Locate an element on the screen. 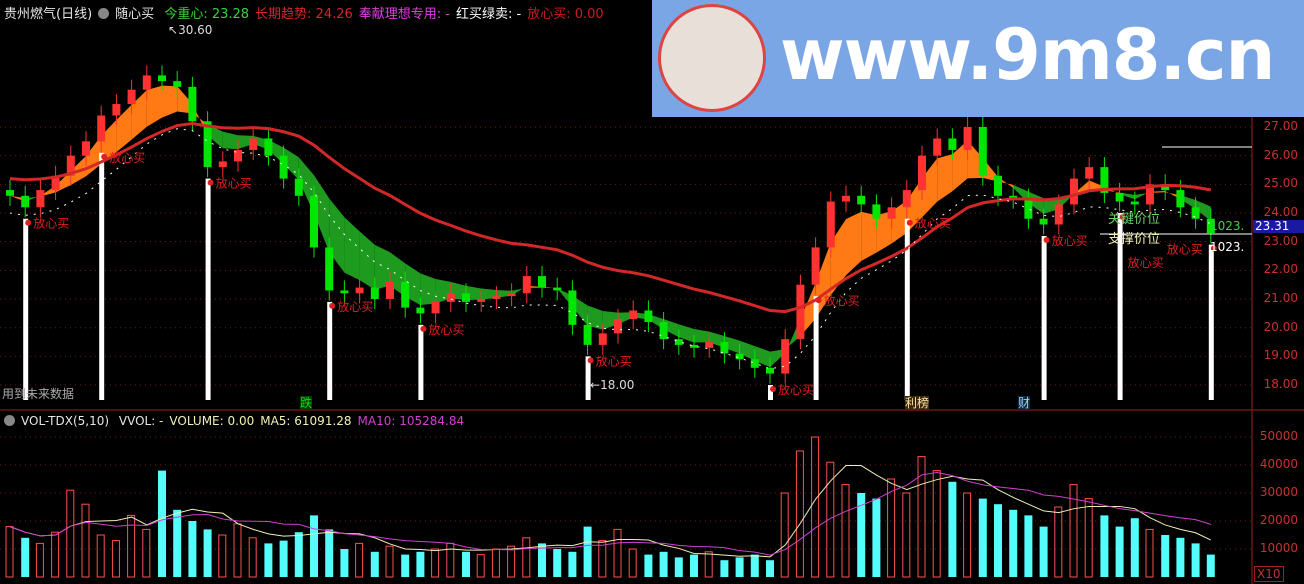 The width and height of the screenshot is (1304, 584). price-tick: 22.00 is located at coordinates (1280, 269).